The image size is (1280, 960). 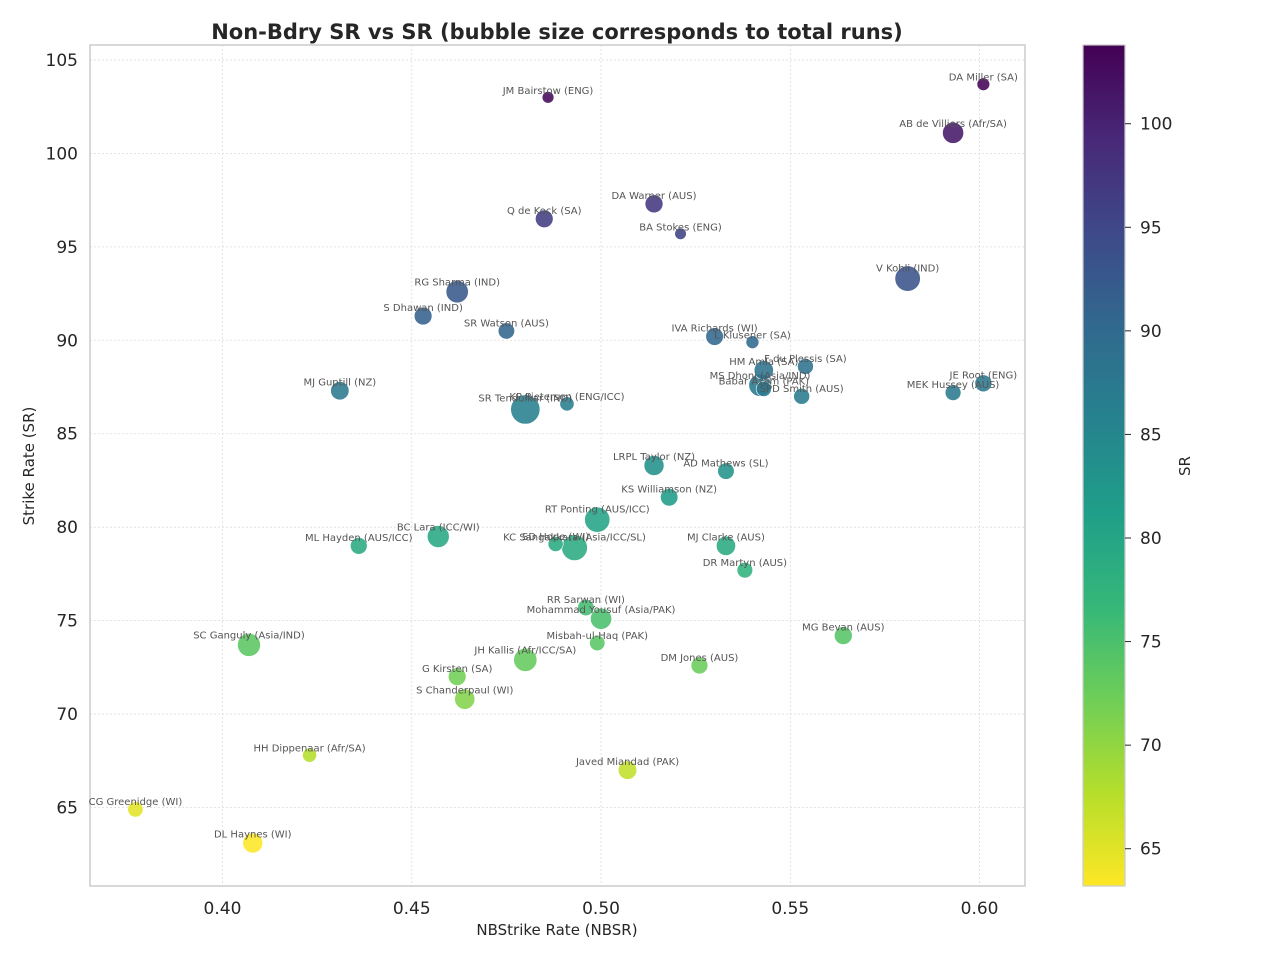 I want to click on bubble-label: MJ Guptill (NZ), so click(x=339, y=383).